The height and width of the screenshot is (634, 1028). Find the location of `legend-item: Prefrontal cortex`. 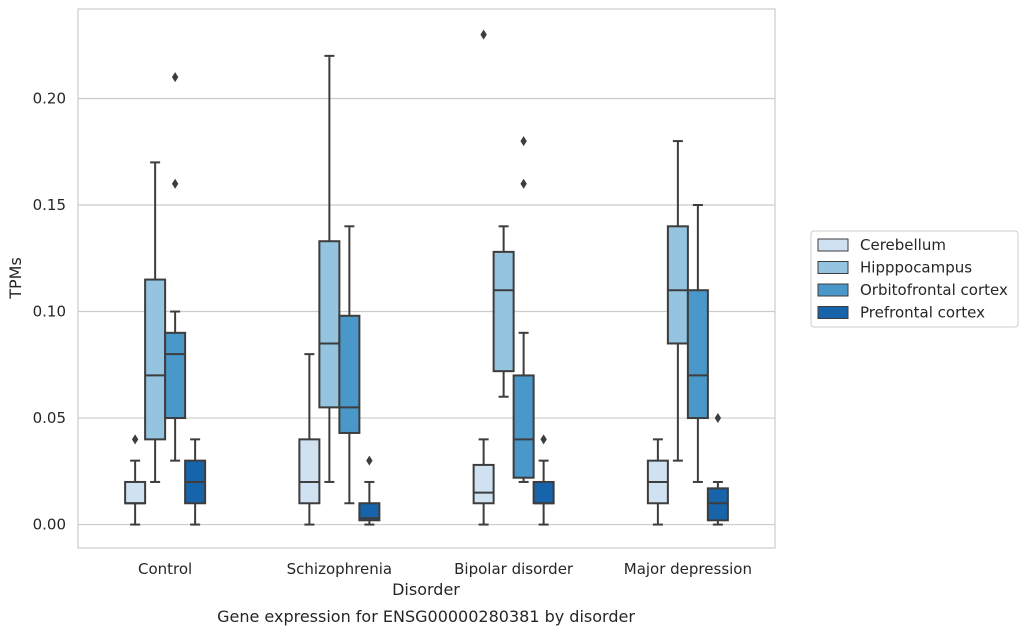

legend-item: Prefrontal cortex is located at coordinates (901, 313).